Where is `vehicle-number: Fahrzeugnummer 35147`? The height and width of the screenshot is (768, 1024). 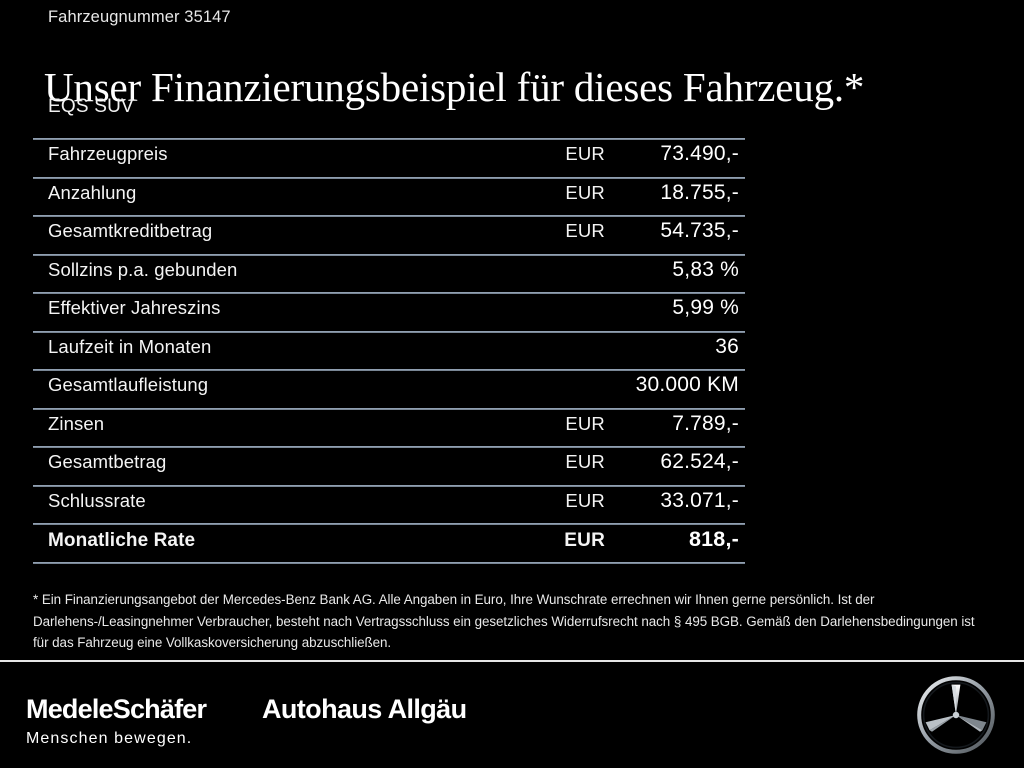 vehicle-number: Fahrzeugnummer 35147 is located at coordinates (139, 17).